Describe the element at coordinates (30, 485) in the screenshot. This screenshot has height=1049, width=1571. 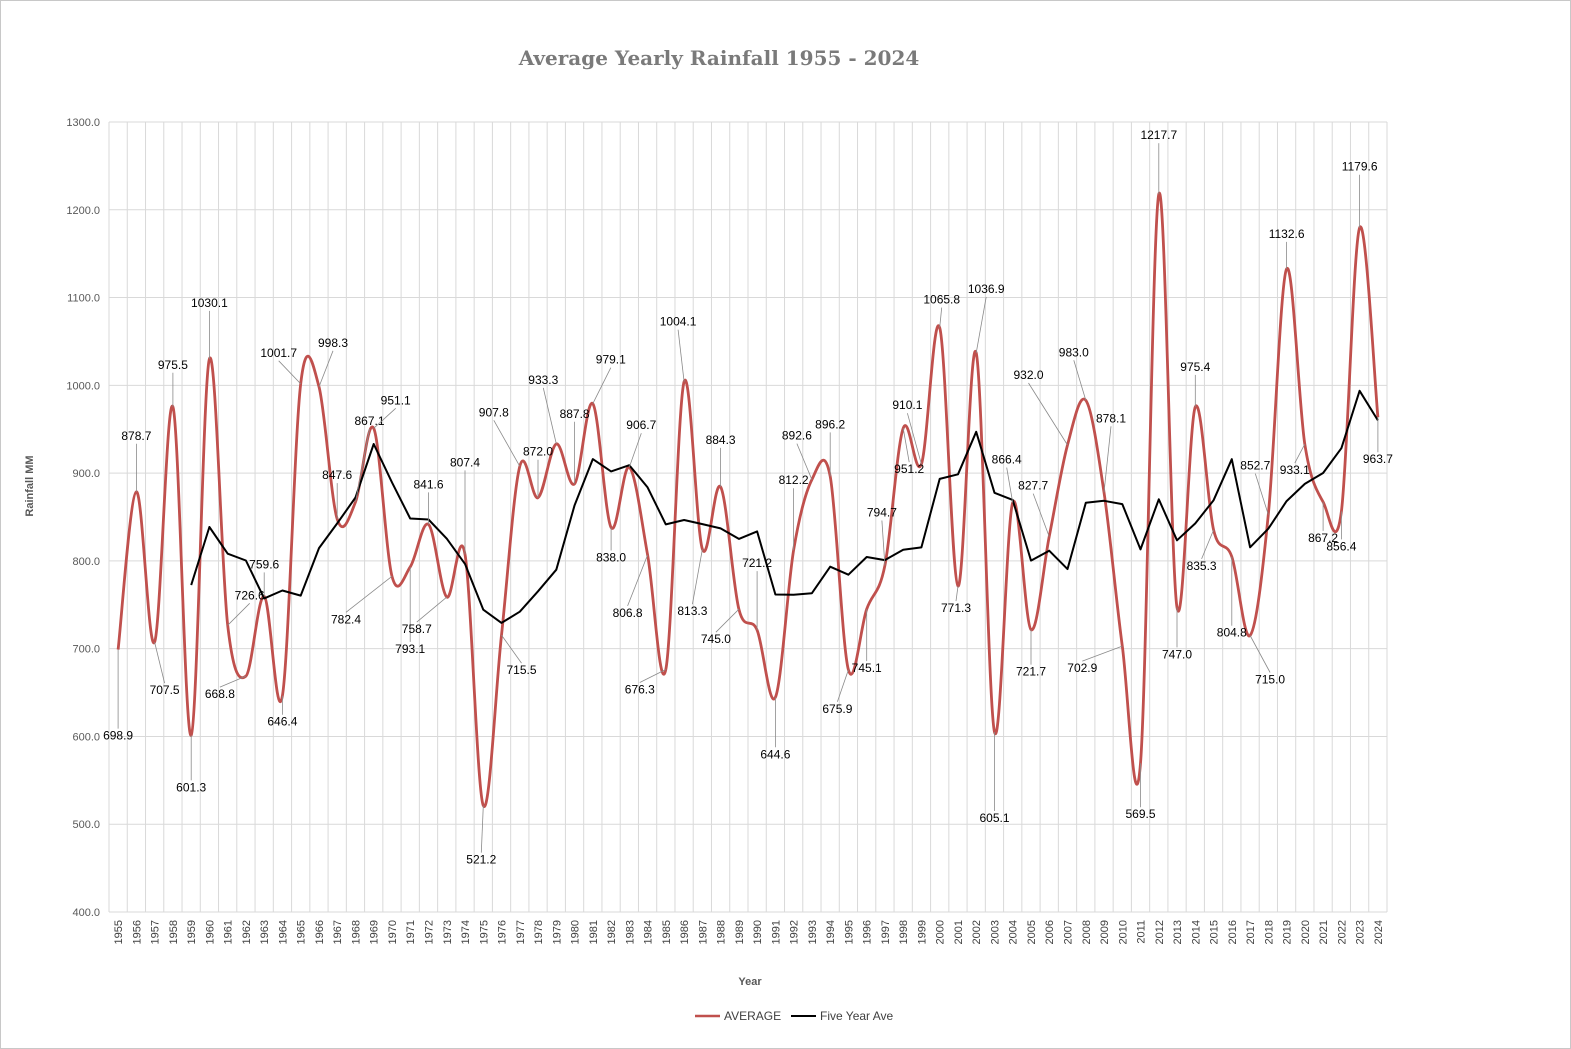
I see `y-axis-title: Rainfall MM` at that location.